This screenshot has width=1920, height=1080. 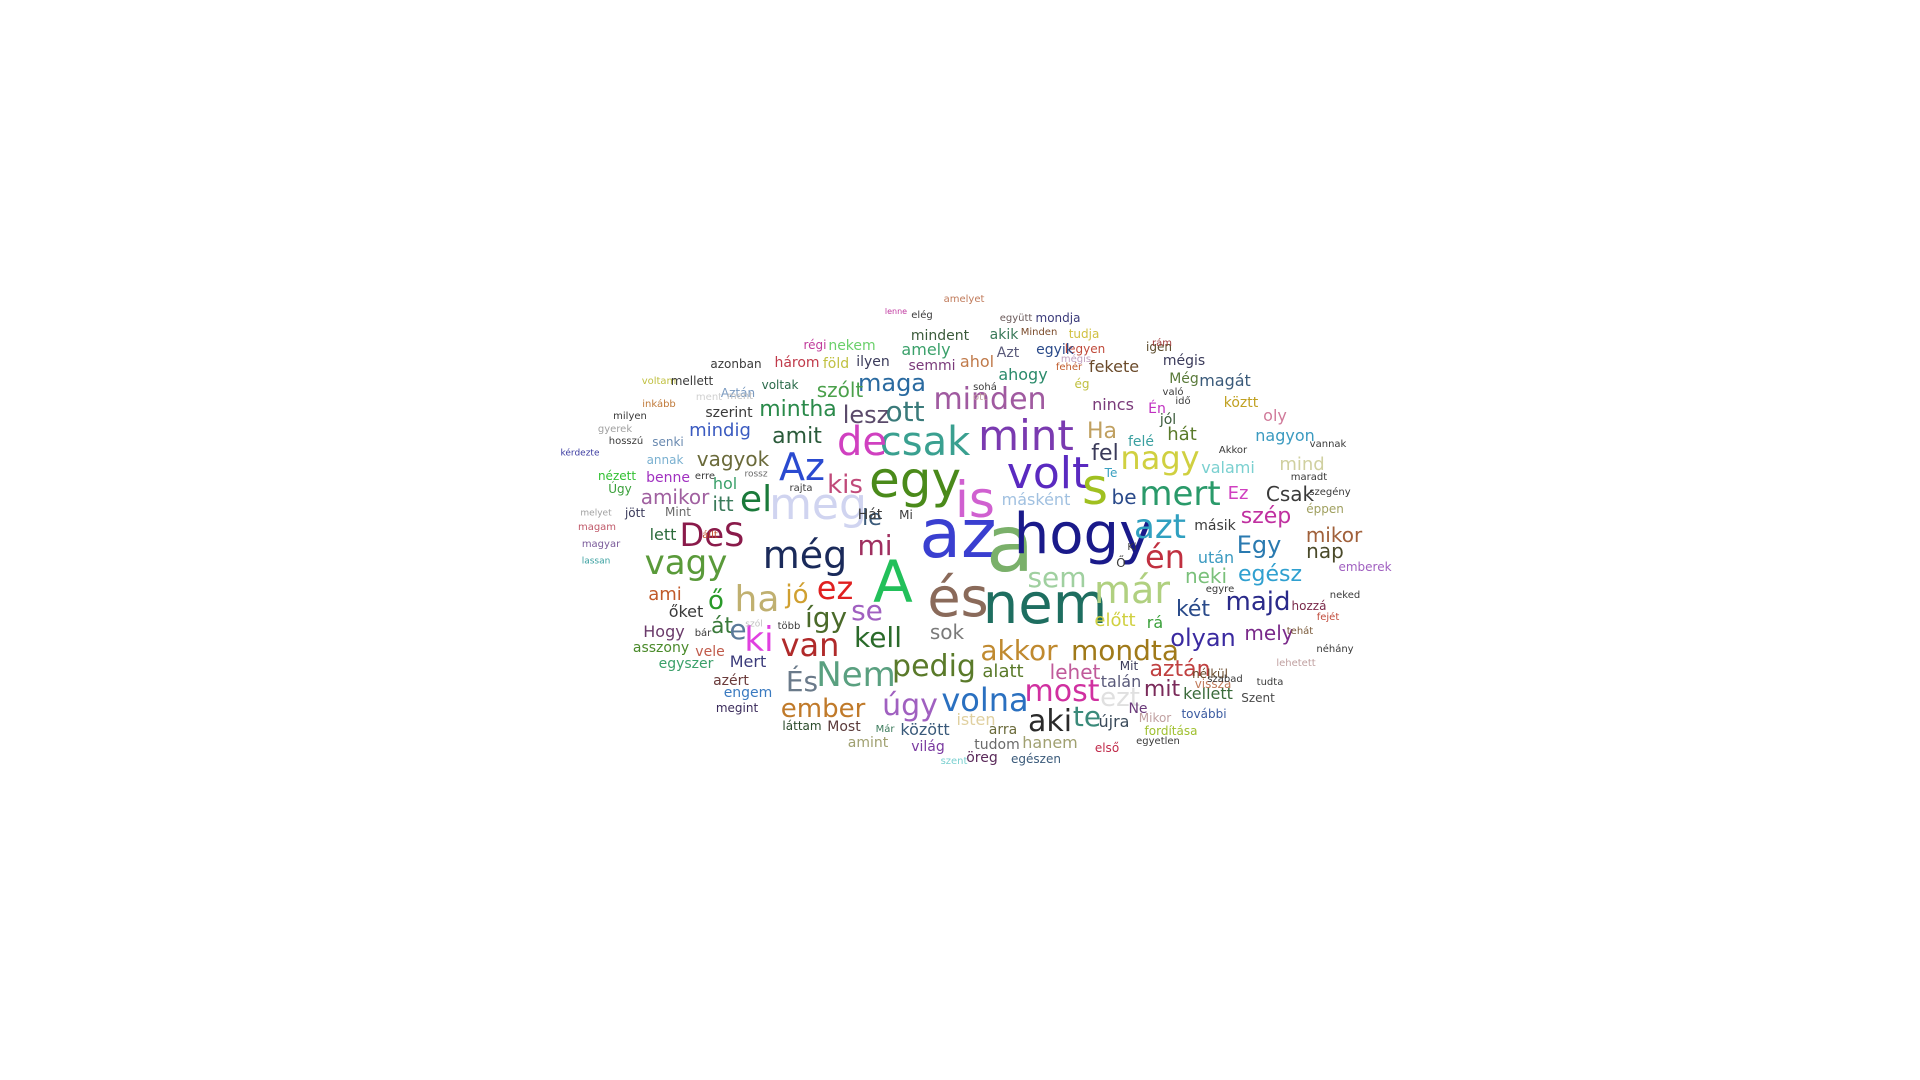 What do you see at coordinates (1113, 404) in the screenshot?
I see `word: nincs` at bounding box center [1113, 404].